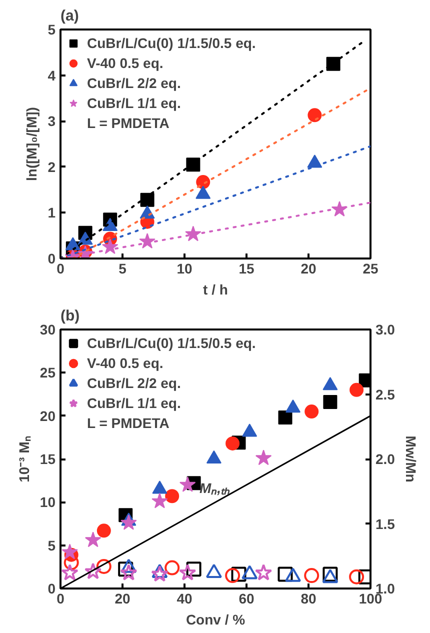 This screenshot has width=430, height=633. I want to click on y2-tick-label: 2.5, so click(386, 394).